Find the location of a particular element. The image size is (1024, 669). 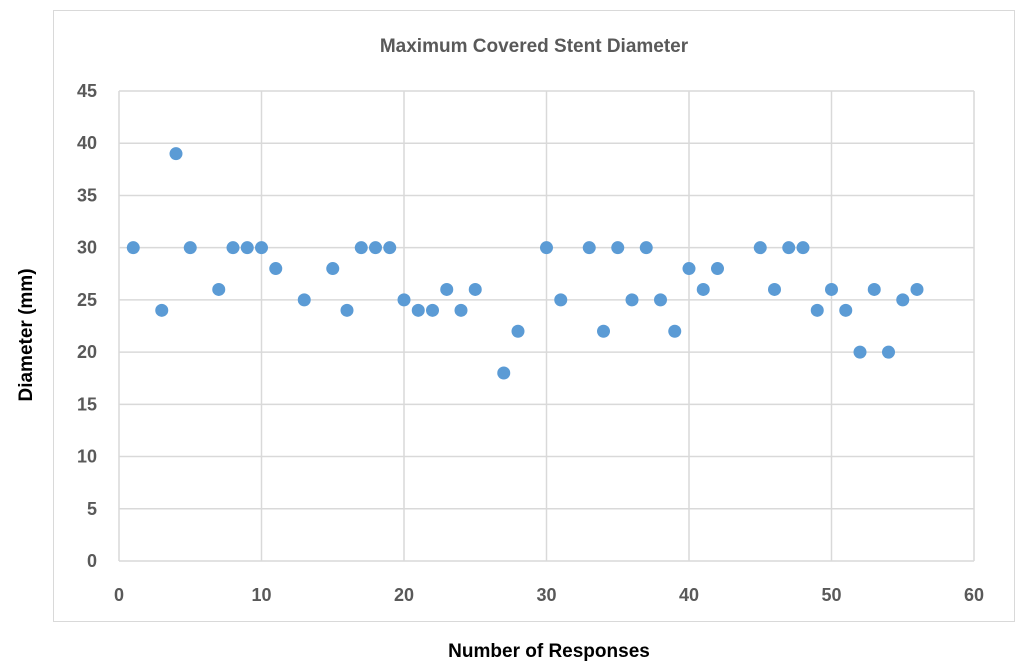

y-tick-label: 25 is located at coordinates (87, 300).